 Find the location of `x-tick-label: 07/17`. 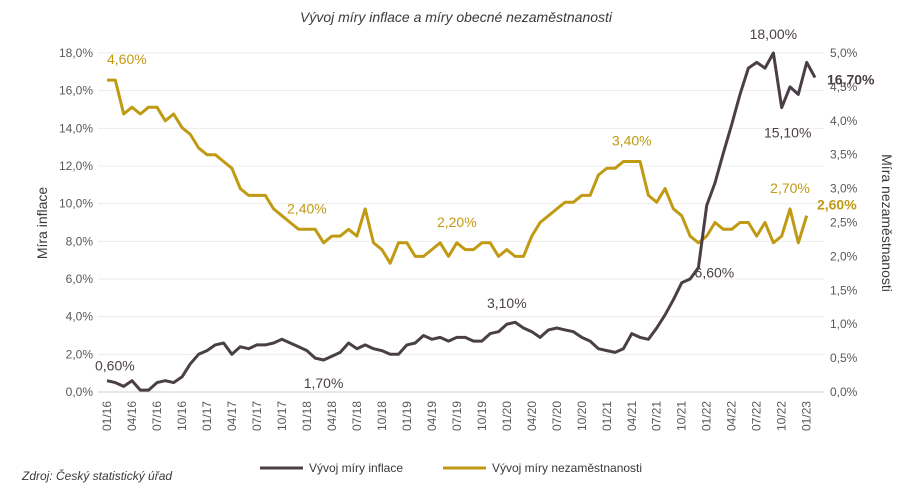

x-tick-label: 07/17 is located at coordinates (257, 416).